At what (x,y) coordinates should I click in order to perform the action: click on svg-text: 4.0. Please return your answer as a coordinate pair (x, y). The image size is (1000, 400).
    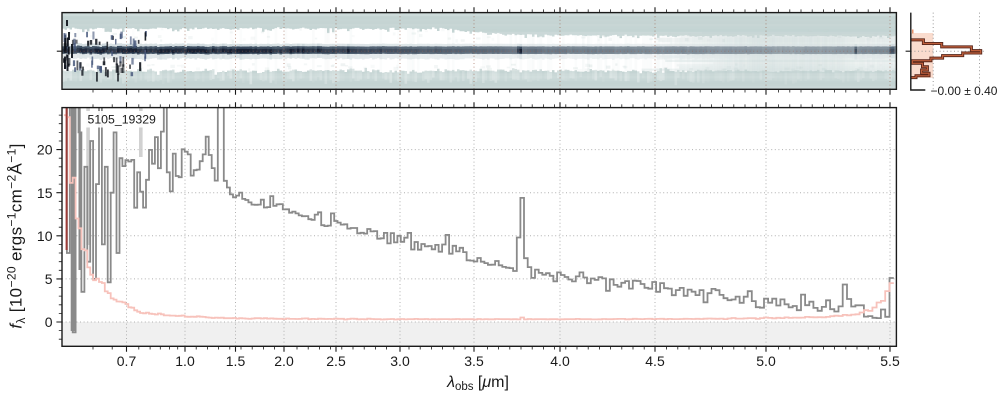
    Looking at the image, I should click on (560, 361).